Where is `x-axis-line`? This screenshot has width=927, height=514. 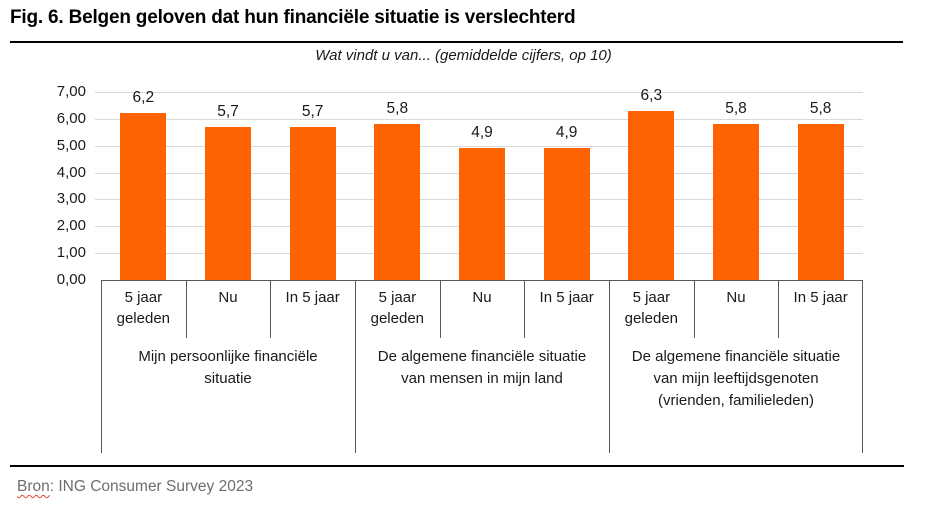
x-axis-line is located at coordinates (482, 280).